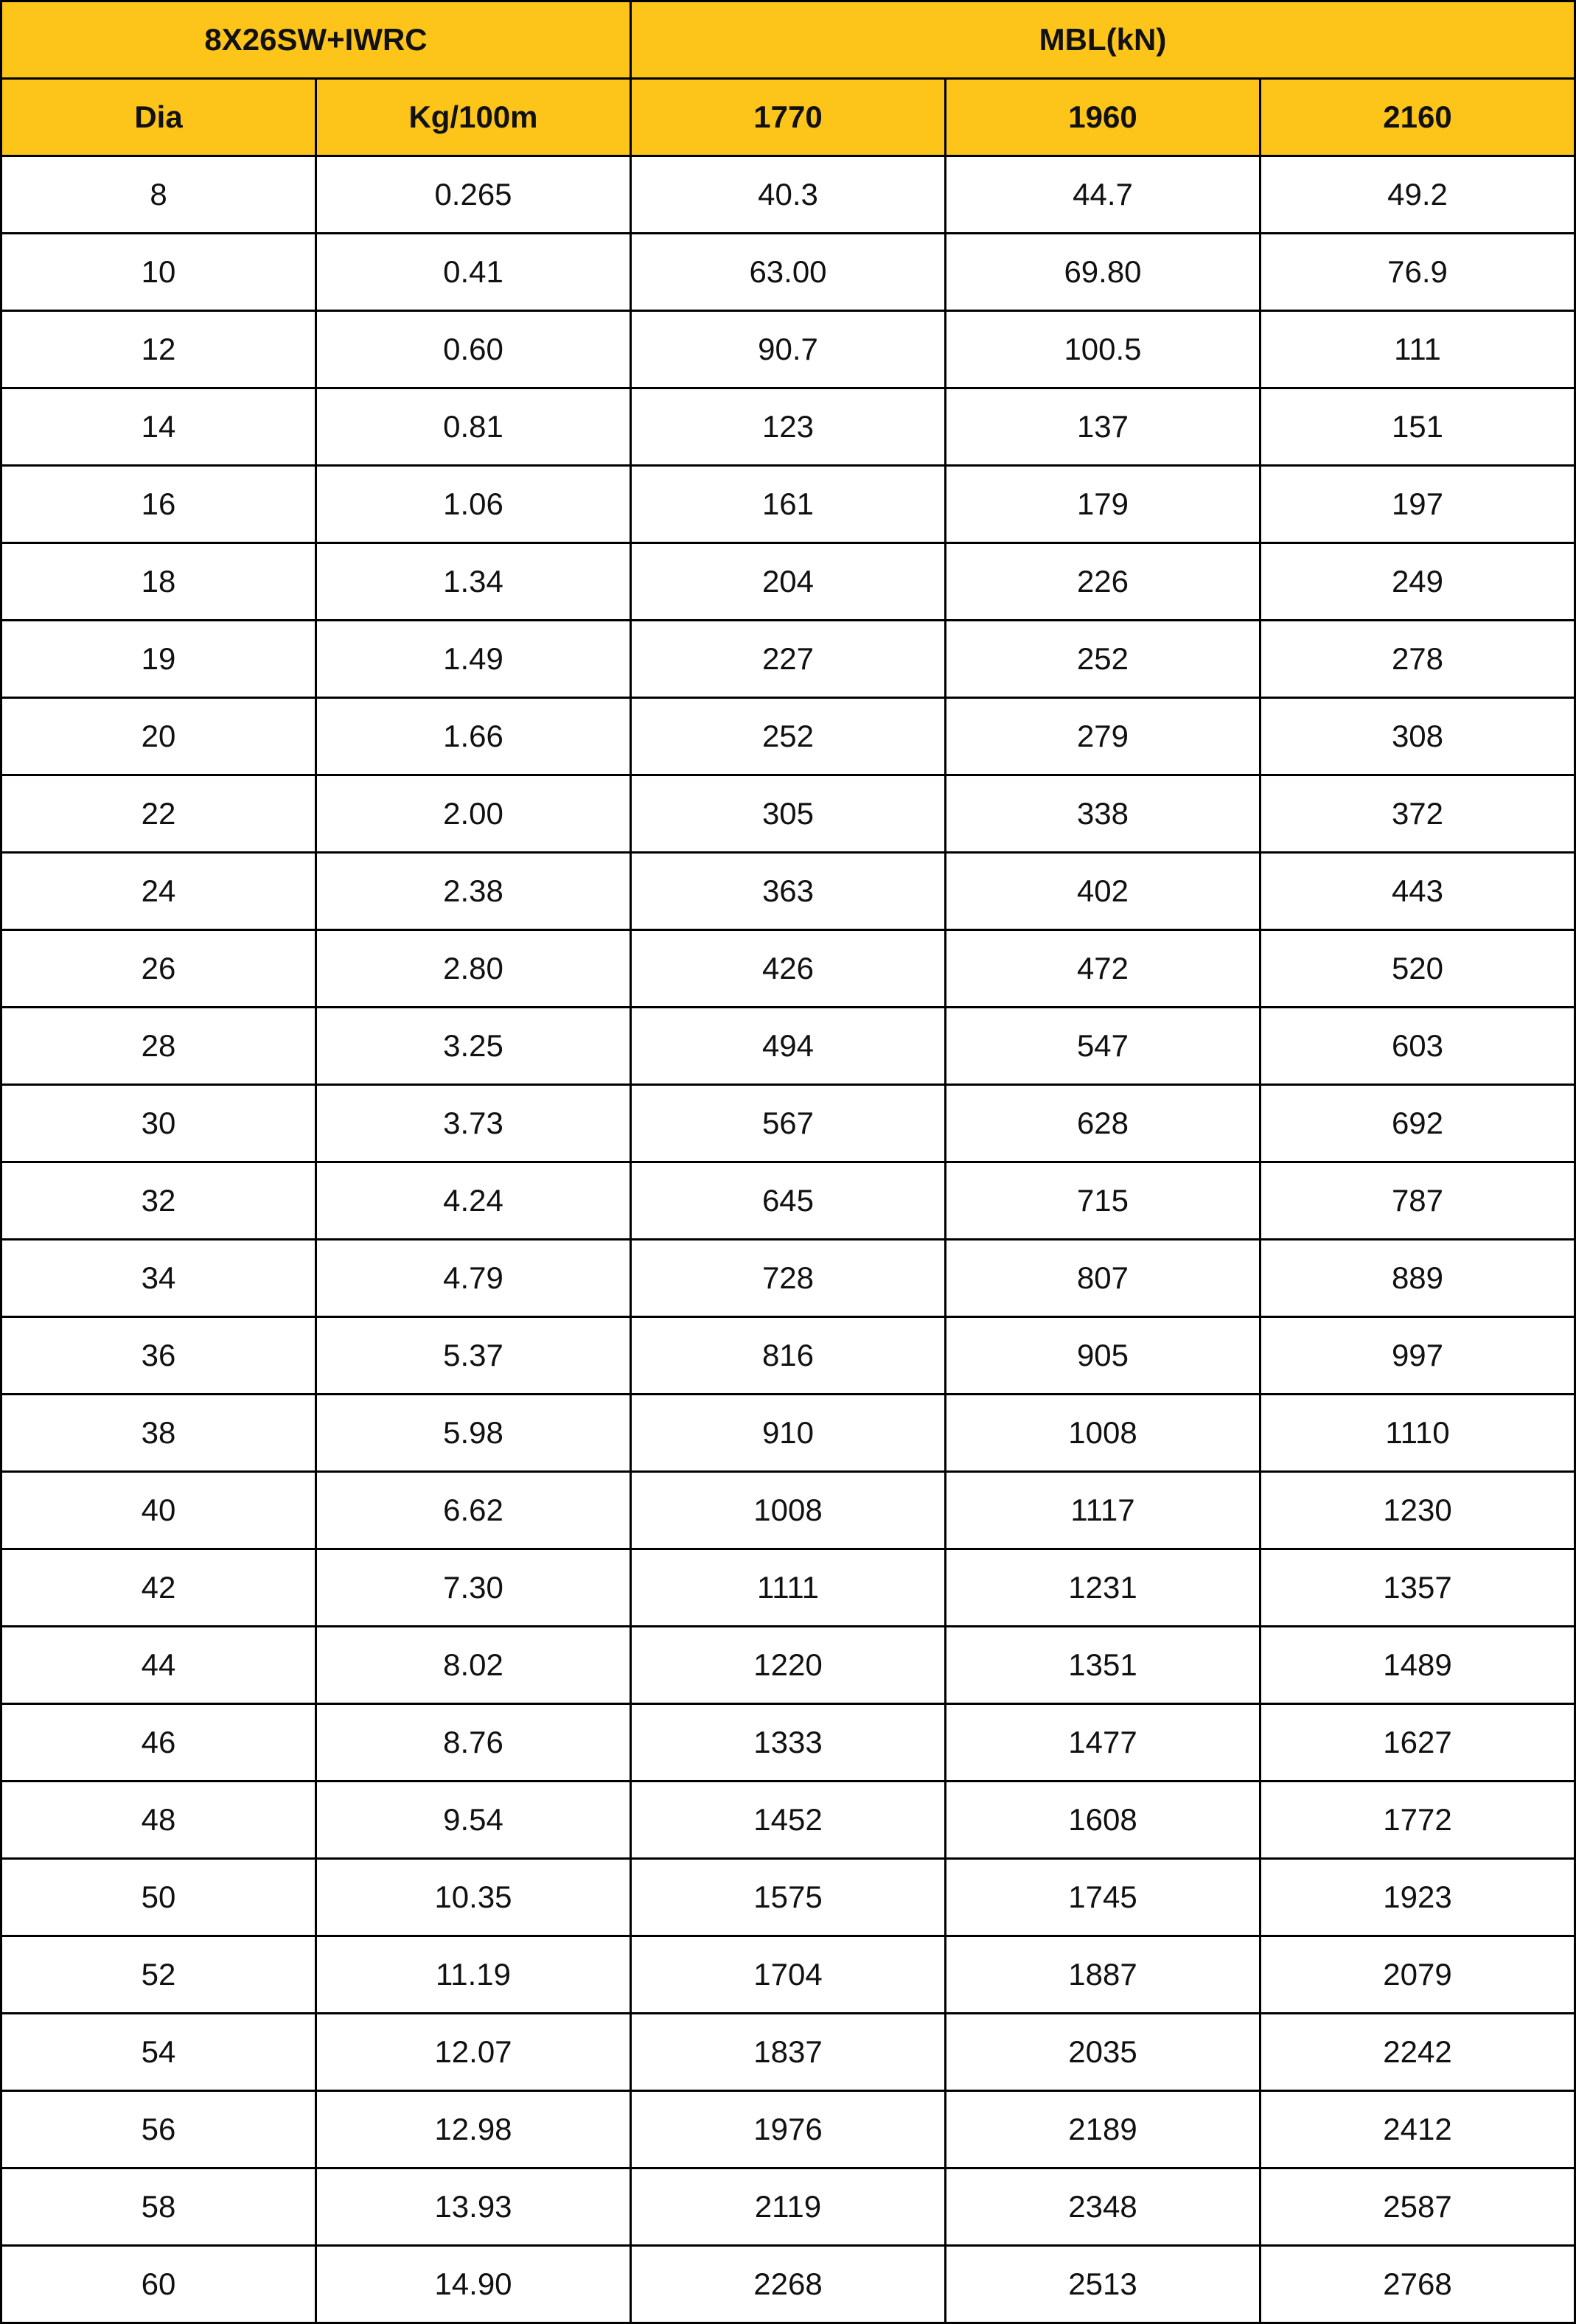 The height and width of the screenshot is (2324, 1576). What do you see at coordinates (1417, 1355) in the screenshot?
I see `table-cell: 997` at bounding box center [1417, 1355].